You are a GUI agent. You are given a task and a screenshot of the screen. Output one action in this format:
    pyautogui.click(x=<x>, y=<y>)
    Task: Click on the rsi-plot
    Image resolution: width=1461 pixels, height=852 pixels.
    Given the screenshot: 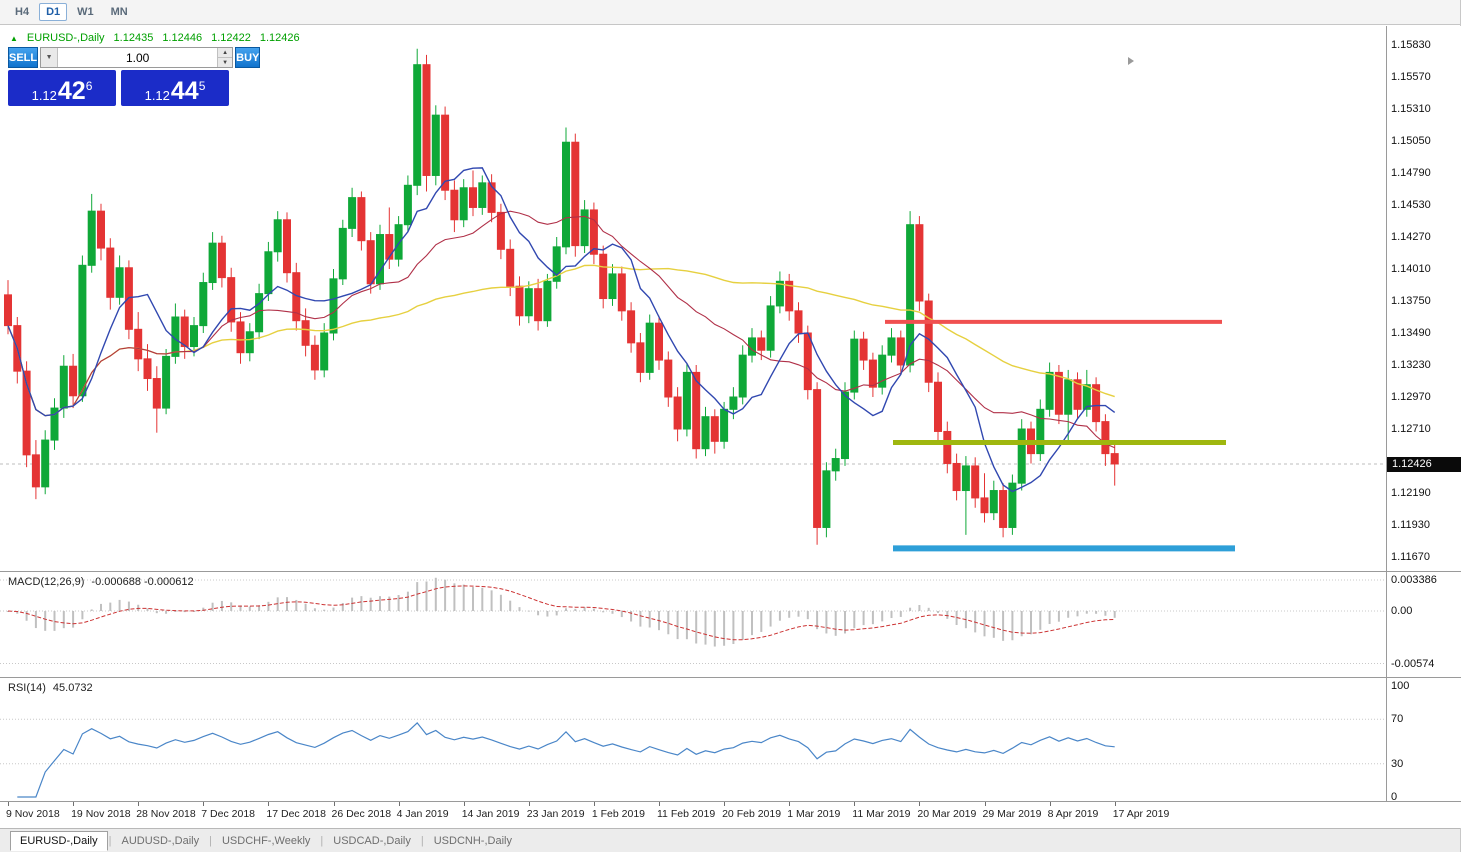 What is the action you would take?
    pyautogui.click(x=693, y=739)
    